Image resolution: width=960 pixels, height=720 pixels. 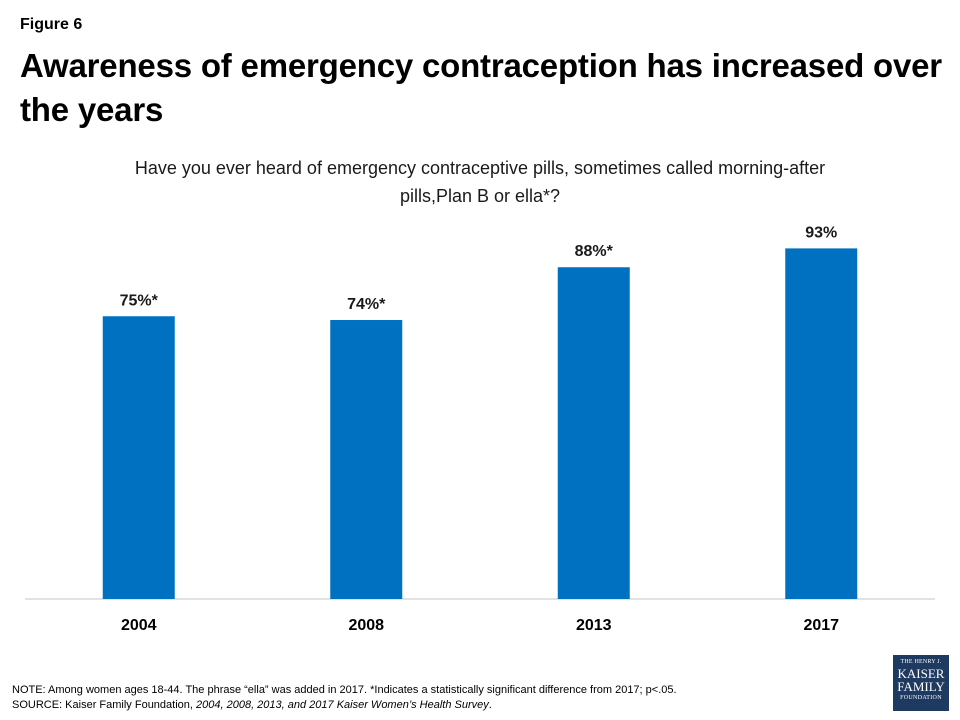 What do you see at coordinates (821, 423) in the screenshot?
I see `bar-2017` at bounding box center [821, 423].